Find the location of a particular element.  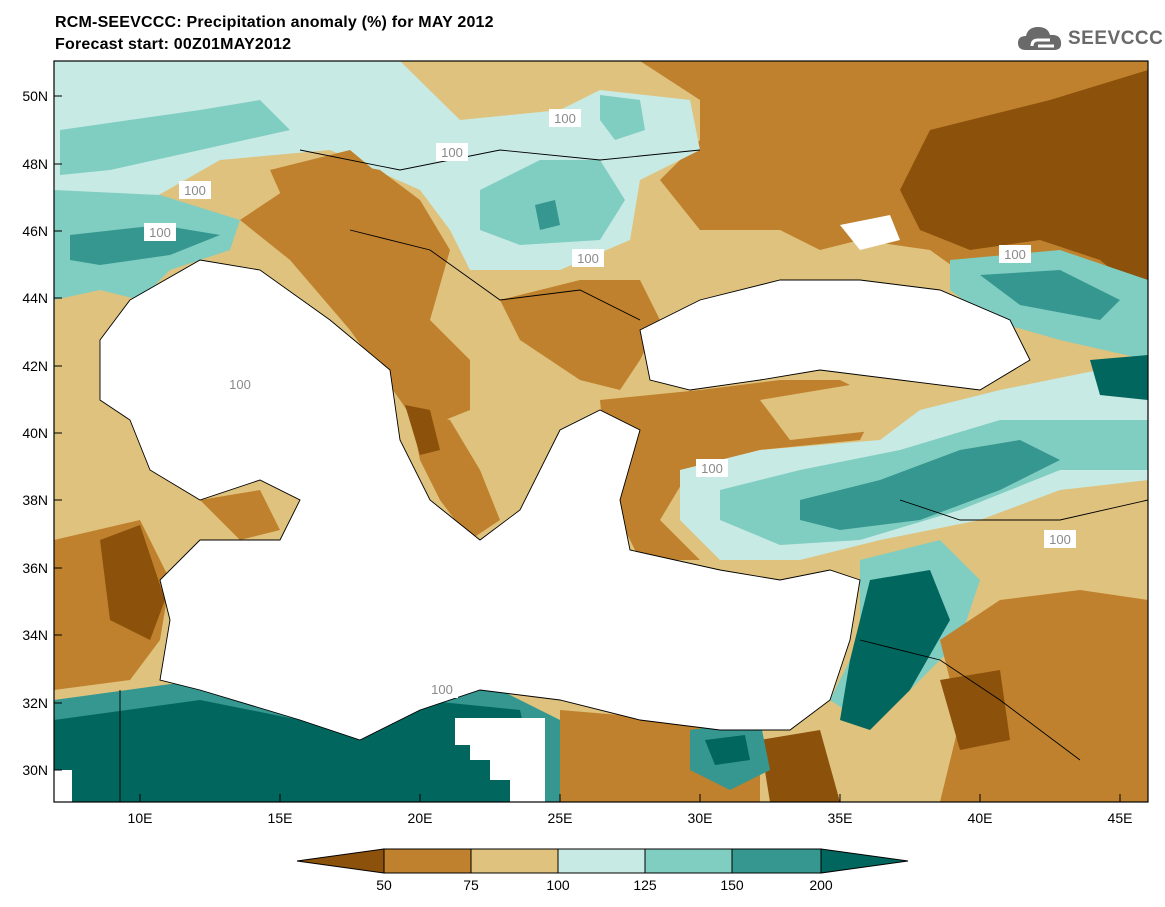

field-georgia-core is located at coordinates (1119, 377).